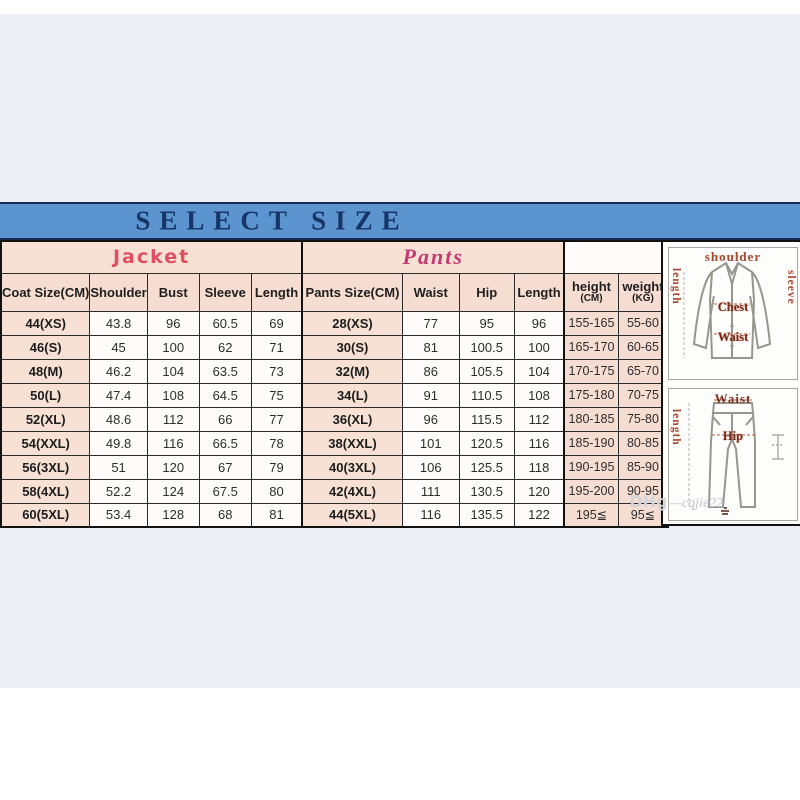  Describe the element at coordinates (225, 443) in the screenshot. I see `sleeve-cell: 66.5` at that location.